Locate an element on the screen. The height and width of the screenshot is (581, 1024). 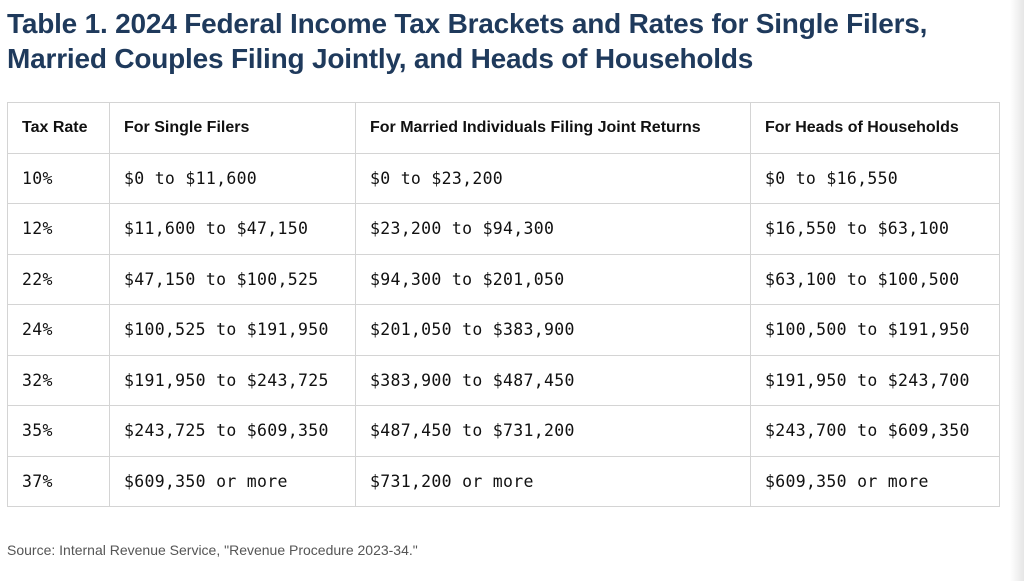
cell-heads-of-households: $243,700 to $609,350 is located at coordinates (875, 431).